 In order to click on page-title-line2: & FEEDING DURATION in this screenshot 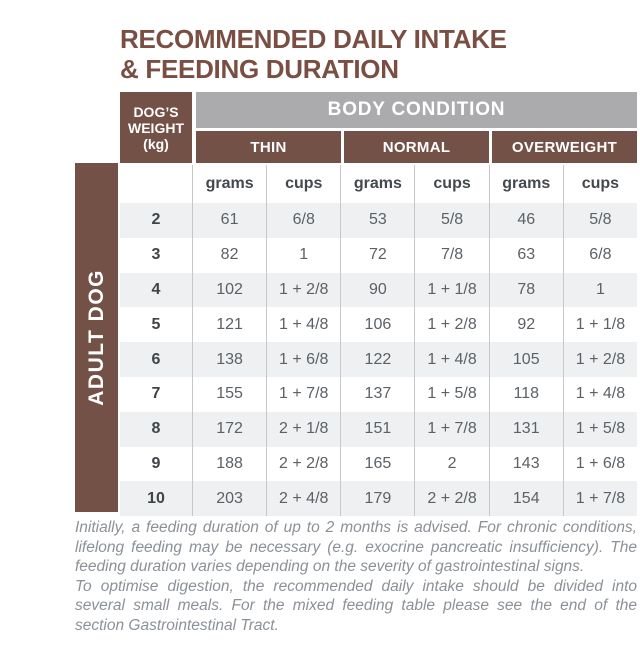, I will do `click(259, 69)`.